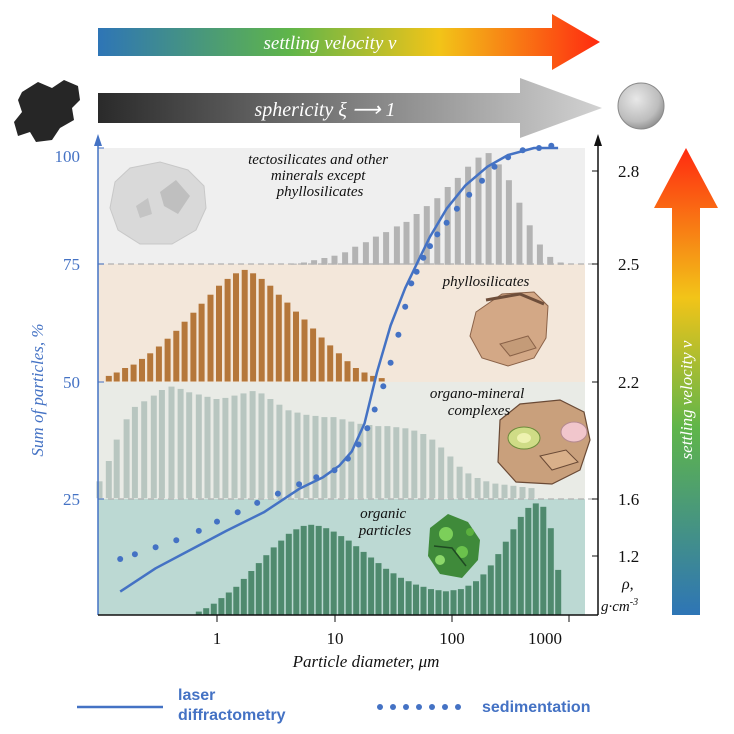  Describe the element at coordinates (509, 329) in the screenshot. I see `phyllosilicate-mineral-icon` at that location.